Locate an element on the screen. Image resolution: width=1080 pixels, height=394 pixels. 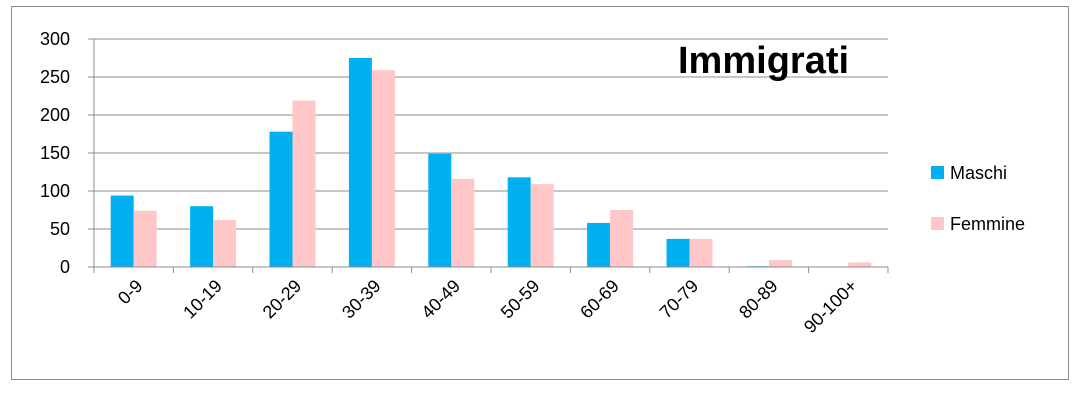
y-tick-label: 0 is located at coordinates (65, 267).